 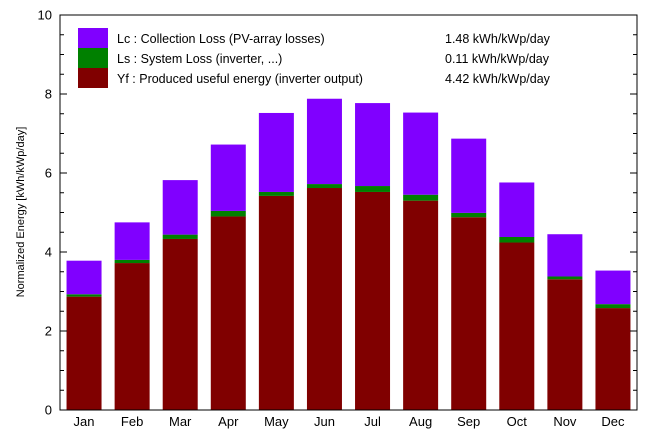 What do you see at coordinates (420, 421) in the screenshot?
I see `x-tick-label: Aug` at bounding box center [420, 421].